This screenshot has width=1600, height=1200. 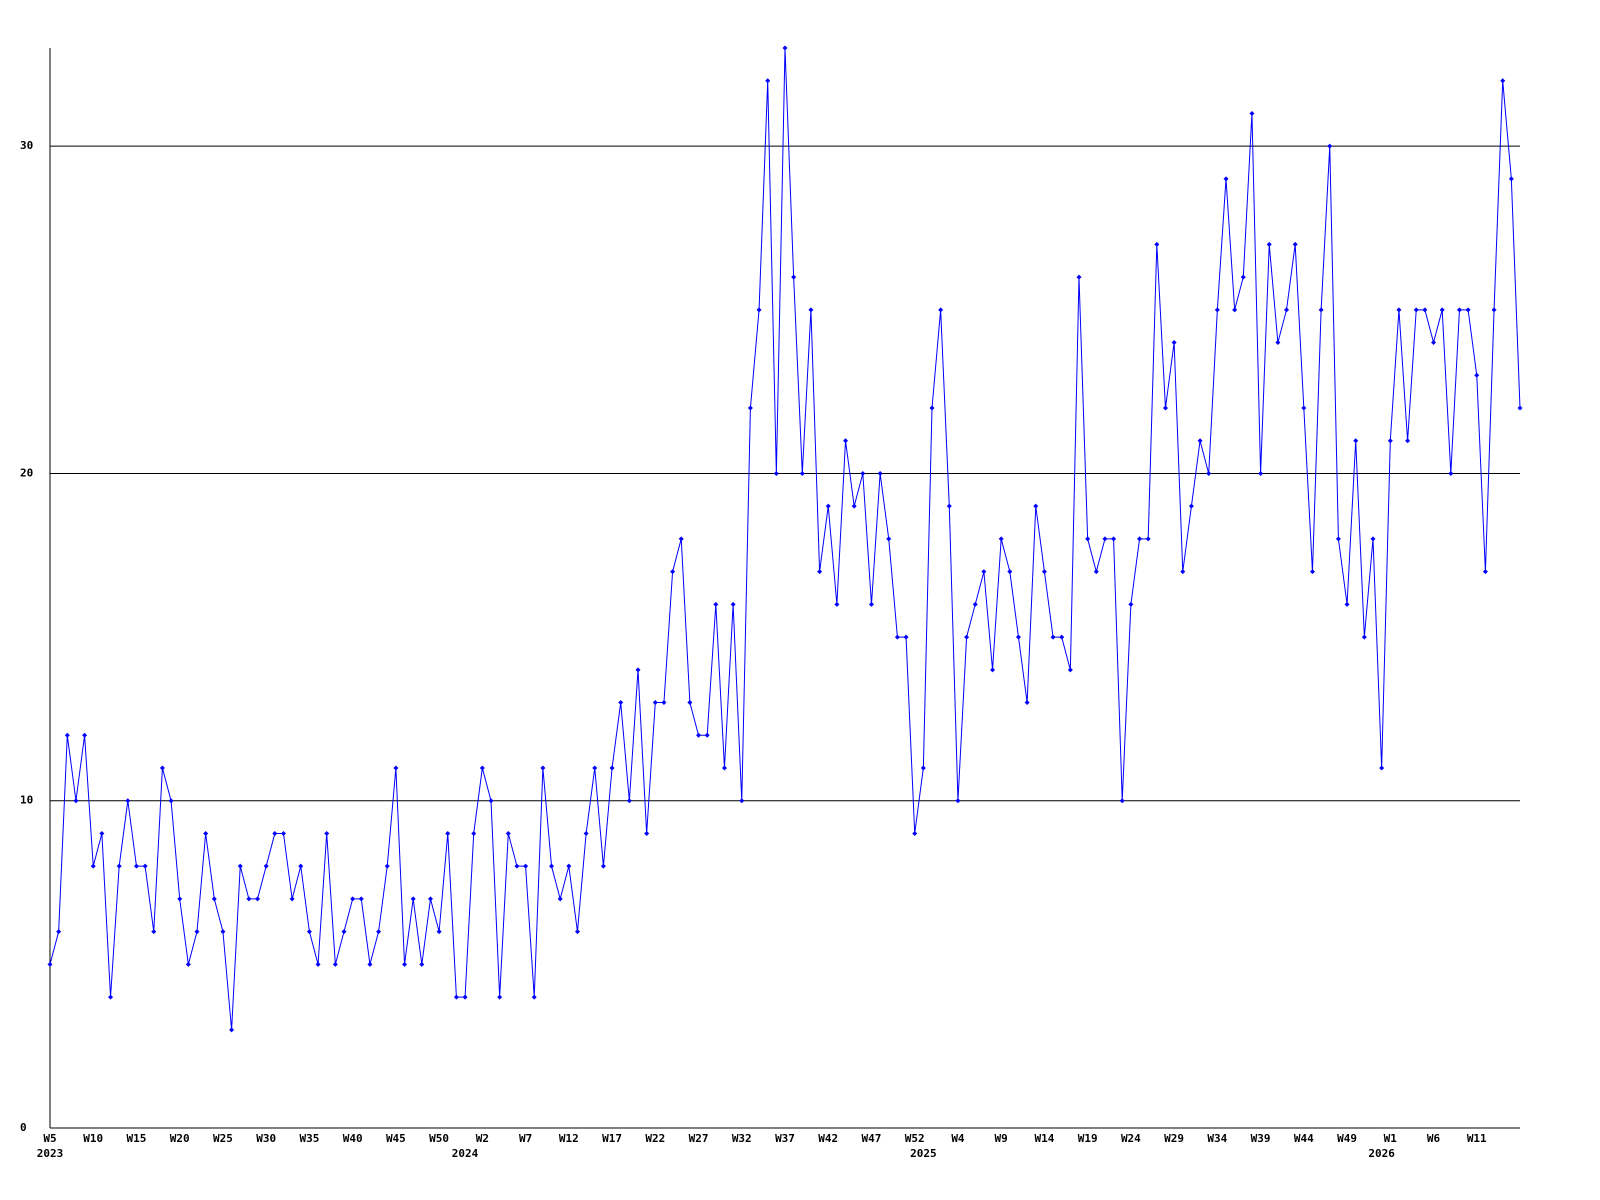 I want to click on x-tick-label: W15, so click(x=137, y=1138).